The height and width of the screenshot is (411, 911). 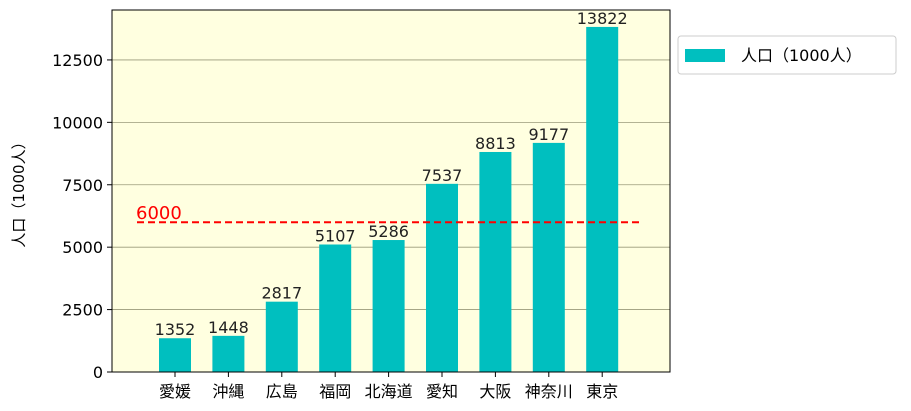 What do you see at coordinates (281, 293) in the screenshot?
I see `data-label-広島: 2817` at bounding box center [281, 293].